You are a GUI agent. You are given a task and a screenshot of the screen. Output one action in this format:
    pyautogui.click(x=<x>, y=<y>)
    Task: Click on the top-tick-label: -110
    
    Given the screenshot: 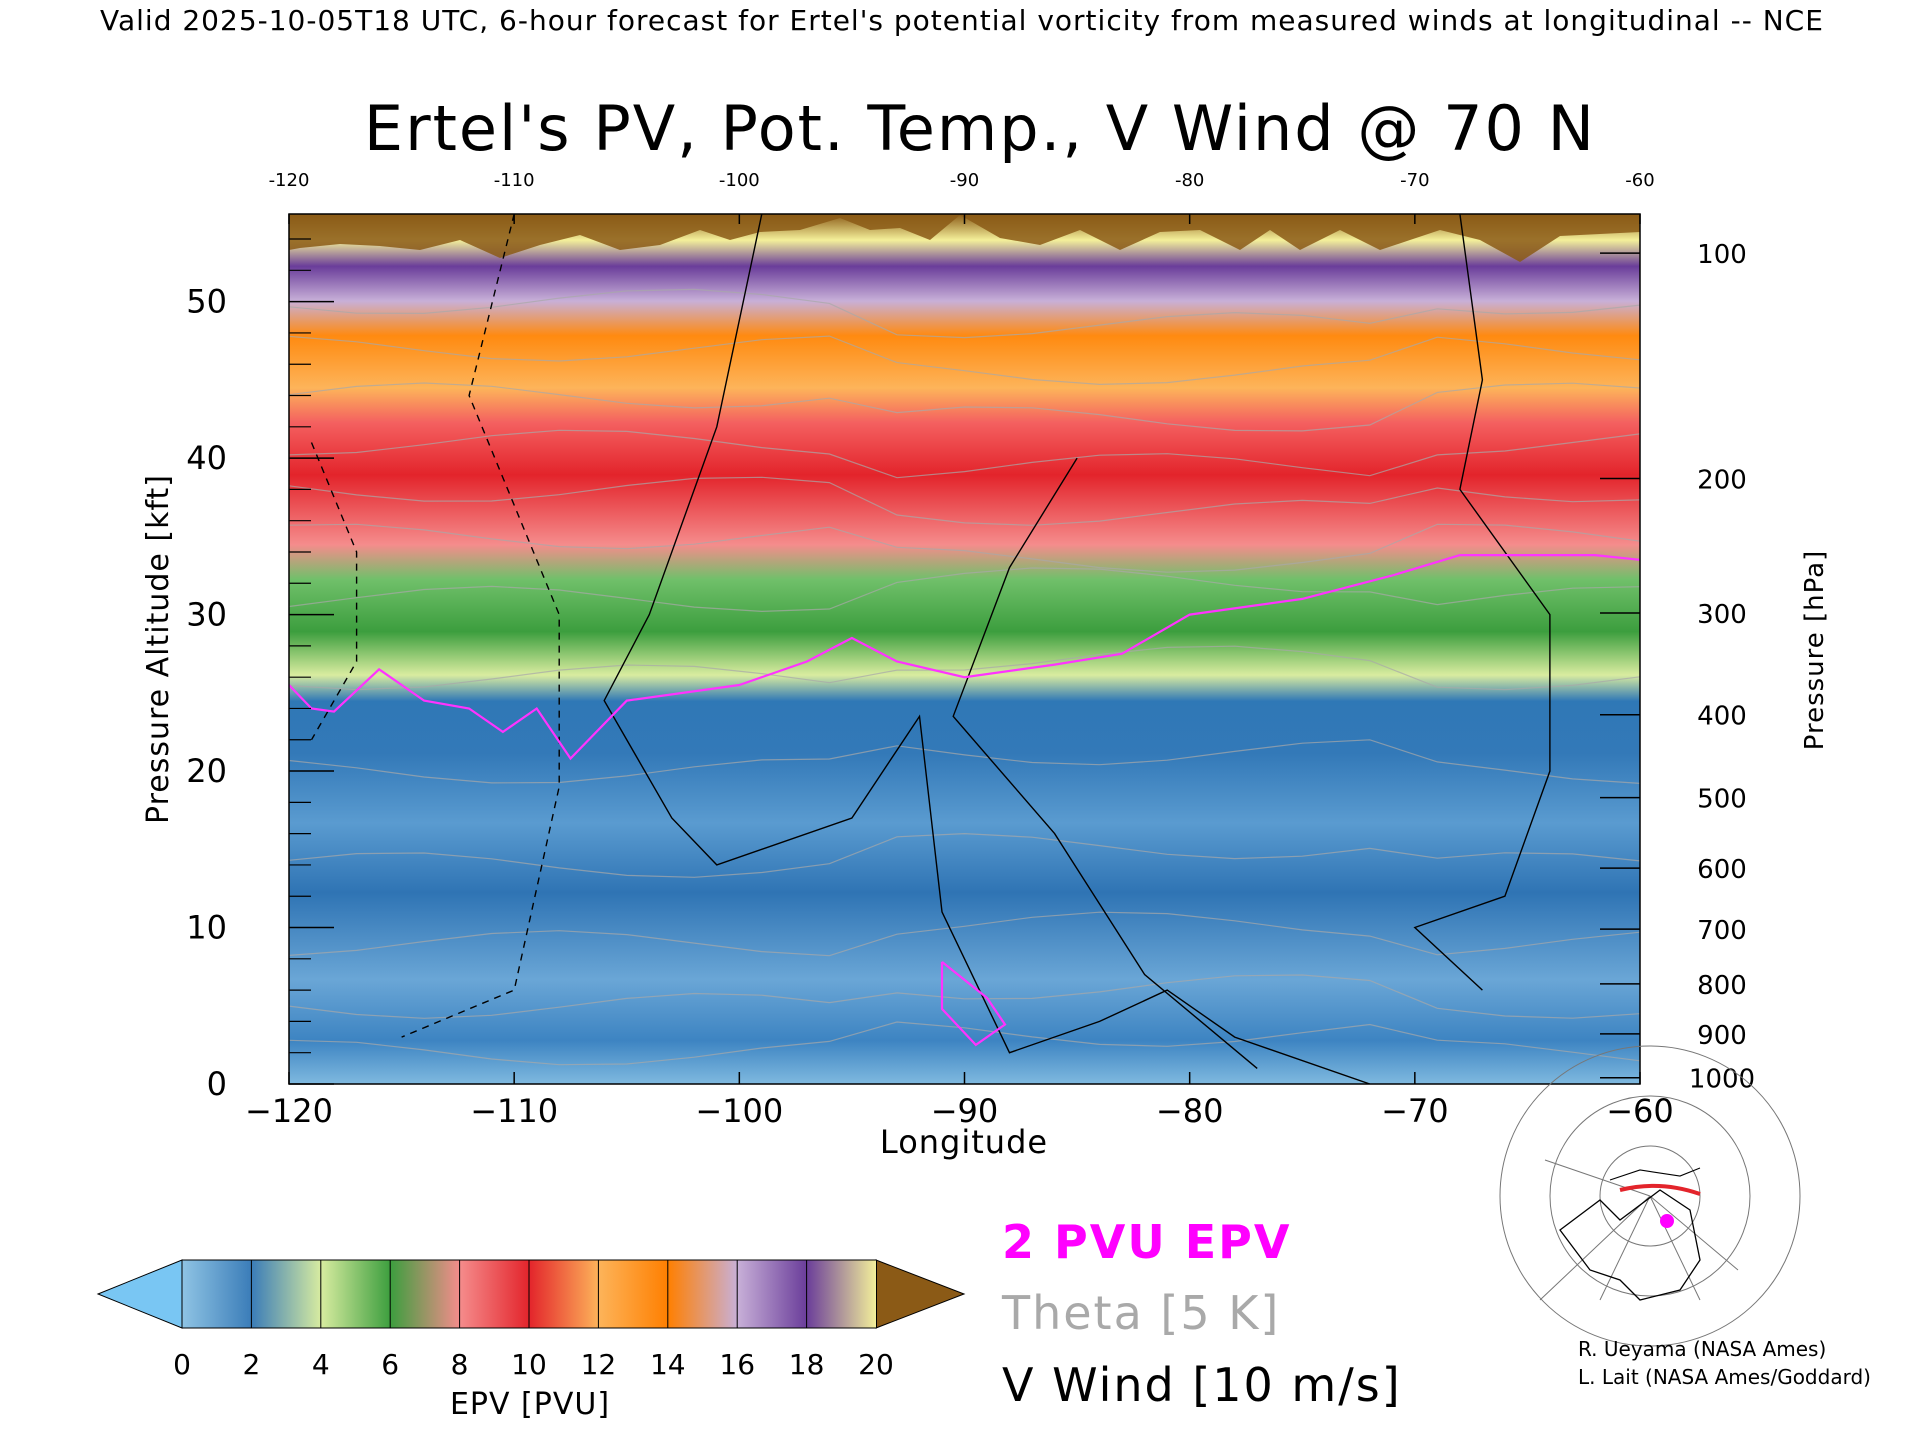 What is the action you would take?
    pyautogui.click(x=514, y=180)
    